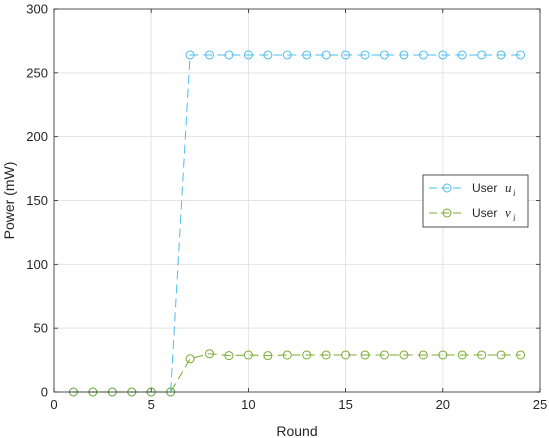  Describe the element at coordinates (37, 136) in the screenshot. I see `y-tick-label: 200` at that location.